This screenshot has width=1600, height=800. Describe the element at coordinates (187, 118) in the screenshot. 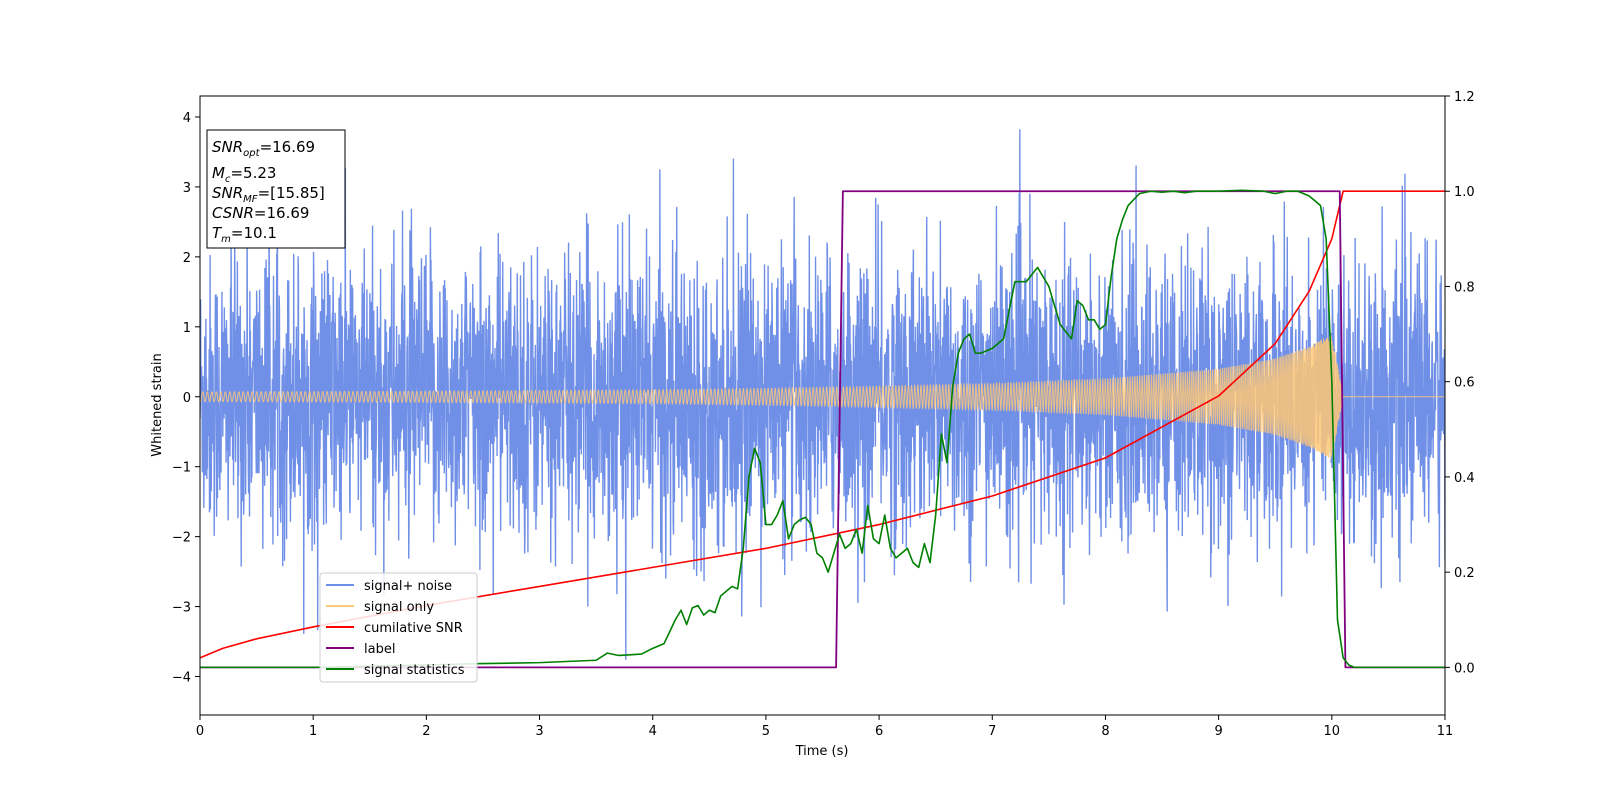

I see `y-tick-label: 4` at that location.